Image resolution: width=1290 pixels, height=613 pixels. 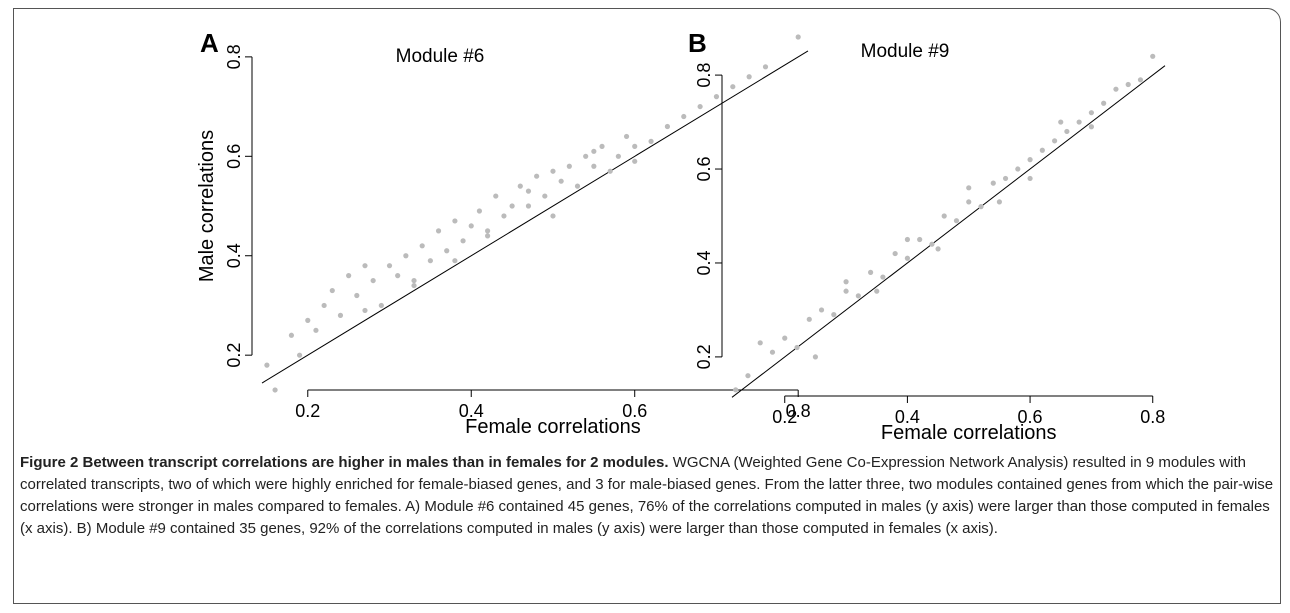 What do you see at coordinates (440, 56) in the screenshot?
I see `panel-title: Module #6` at bounding box center [440, 56].